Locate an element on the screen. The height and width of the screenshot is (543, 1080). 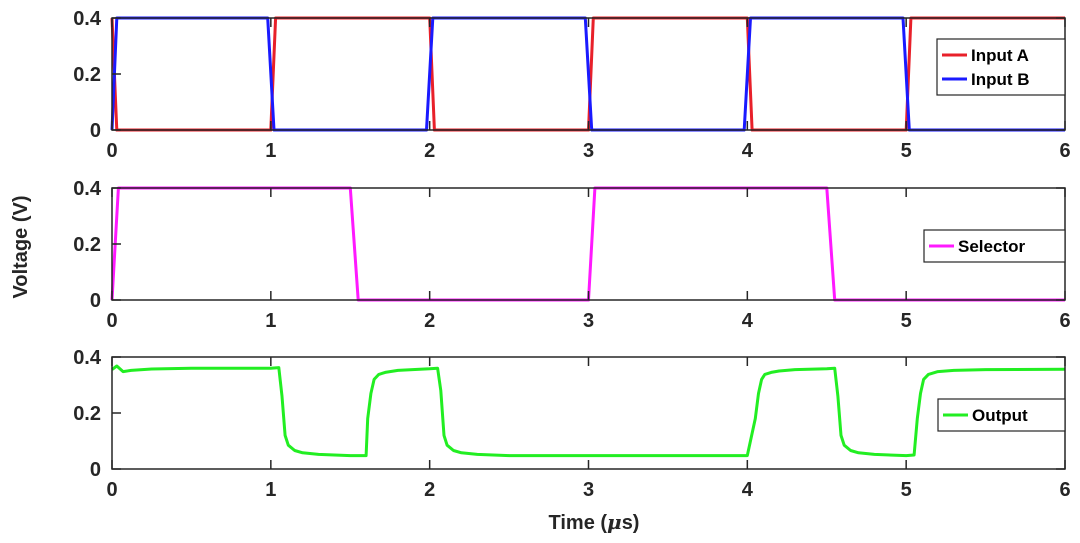
legend-label: Input A is located at coordinates (1000, 55).